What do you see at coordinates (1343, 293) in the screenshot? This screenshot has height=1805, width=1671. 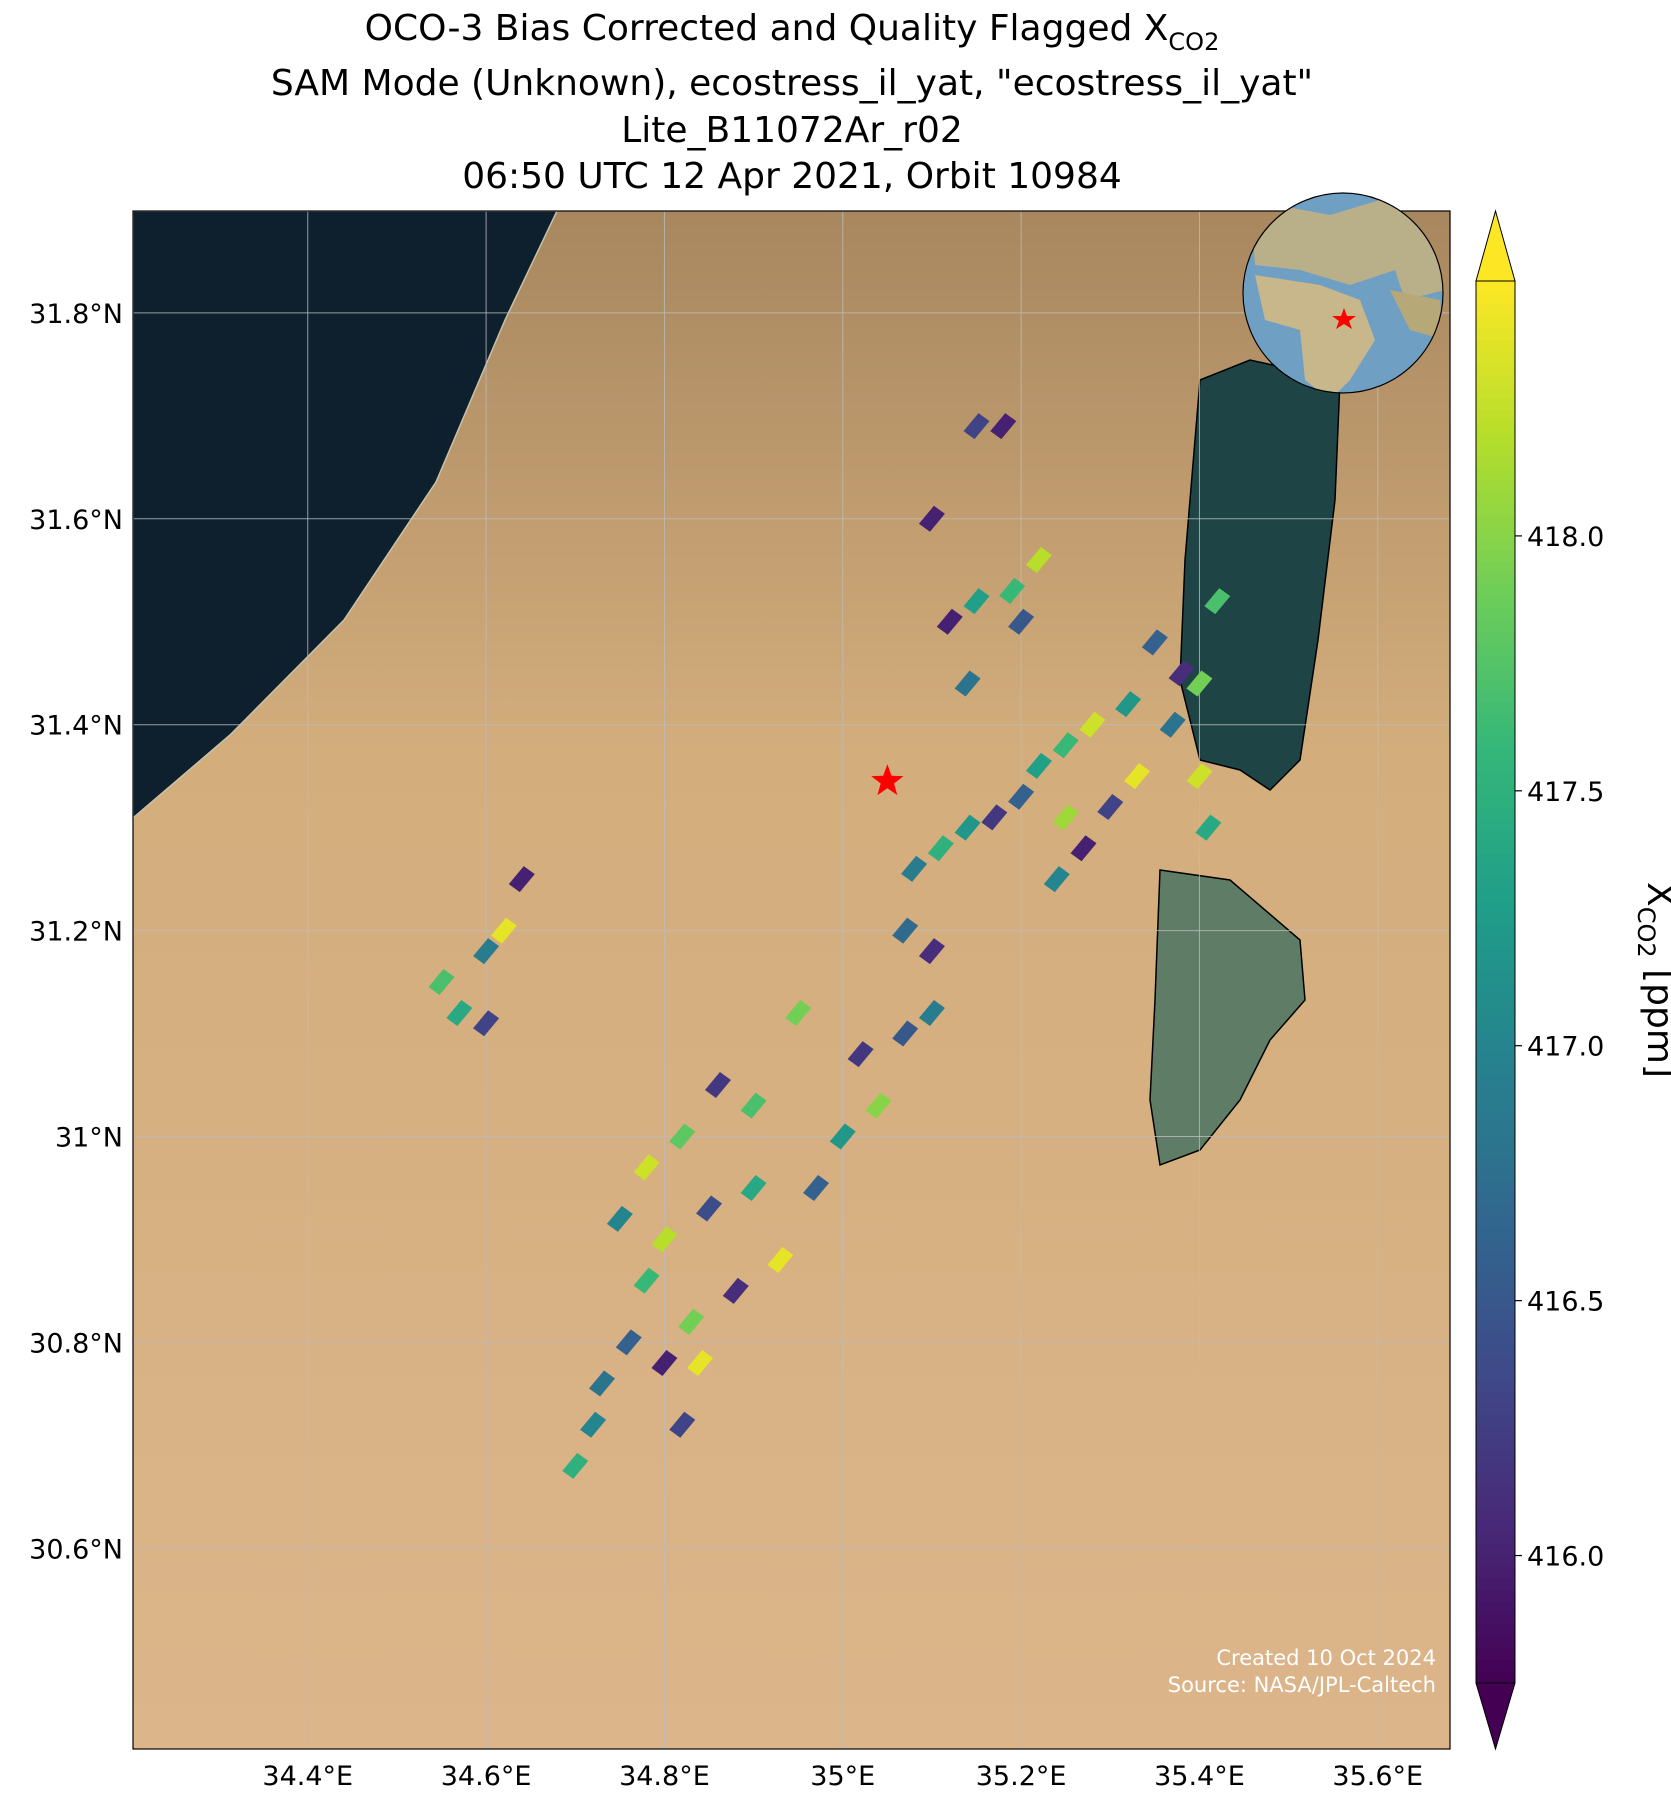 I see `globe-inset` at bounding box center [1343, 293].